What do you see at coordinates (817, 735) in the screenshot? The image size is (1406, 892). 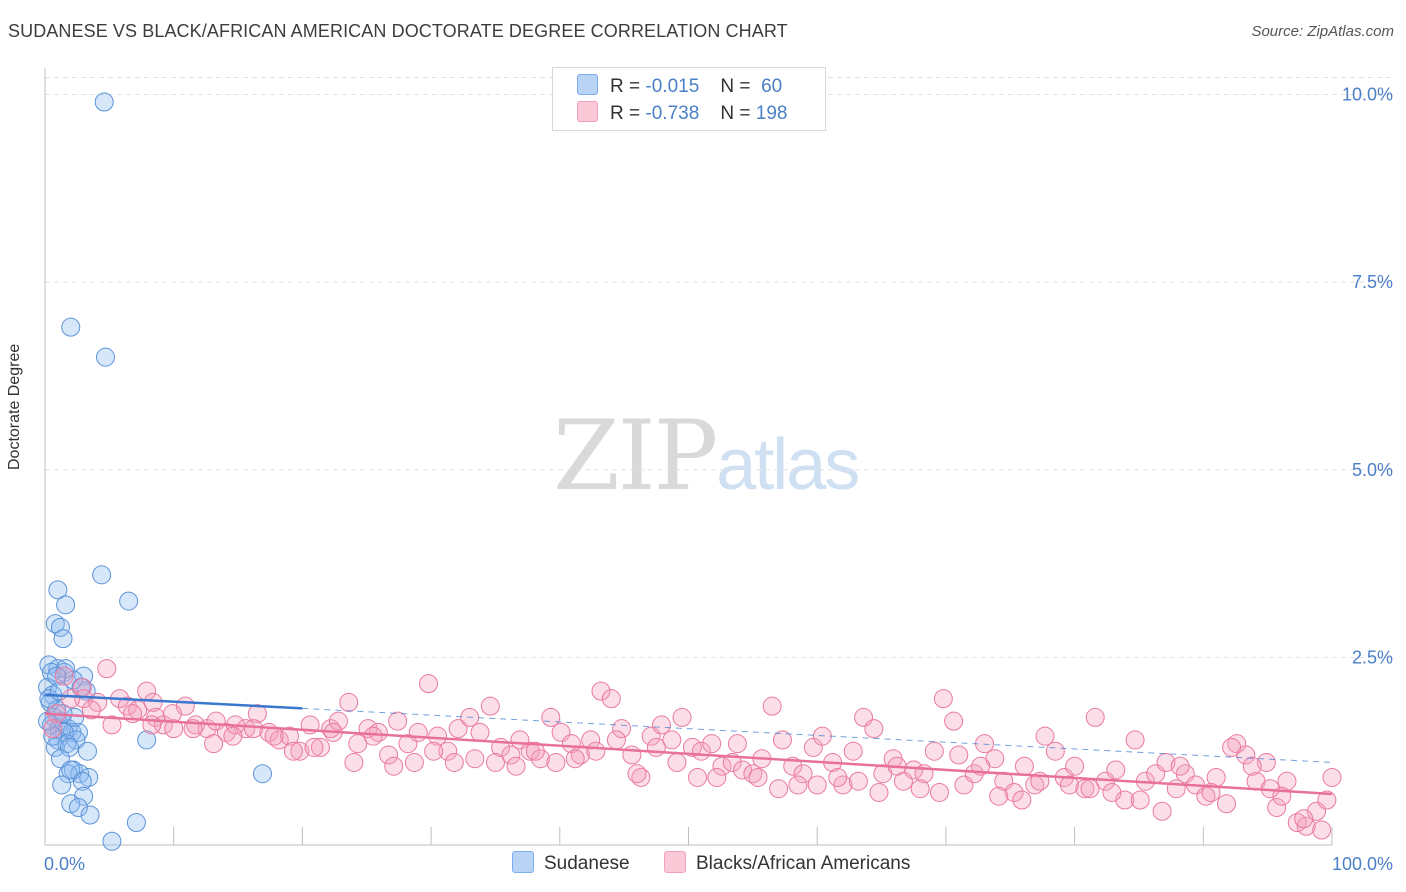 I see `sudanese-trend-extension` at bounding box center [817, 735].